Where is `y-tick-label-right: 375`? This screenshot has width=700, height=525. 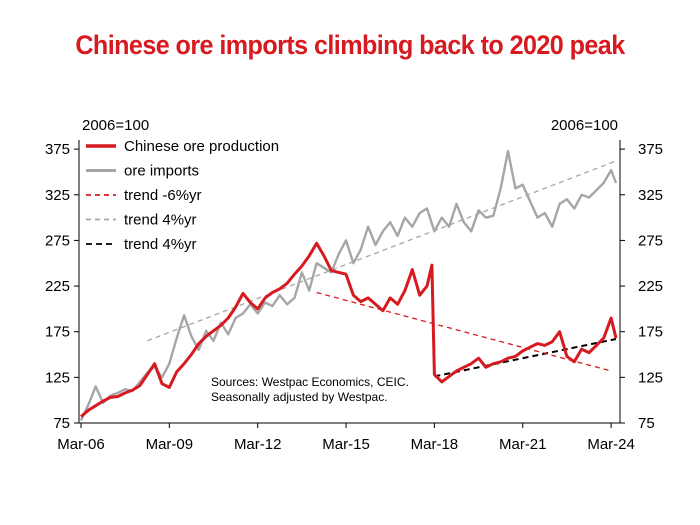 y-tick-label-right: 375 is located at coordinates (650, 149).